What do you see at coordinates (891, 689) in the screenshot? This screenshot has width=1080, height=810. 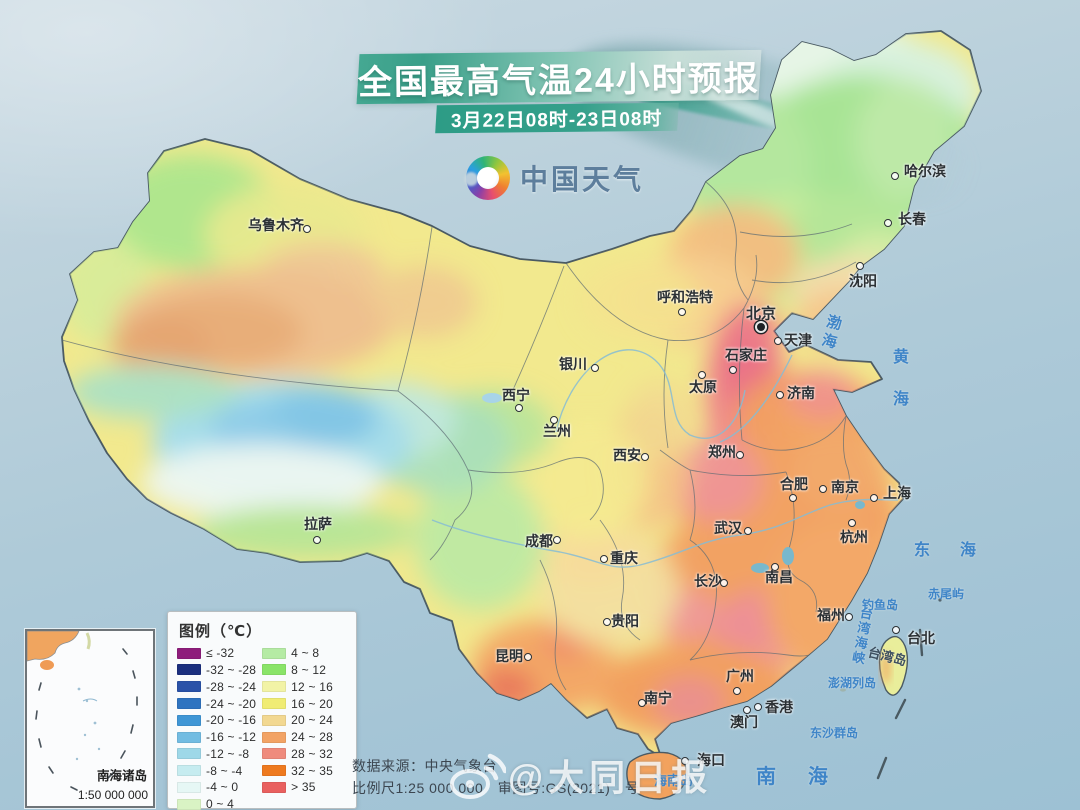 I see `islets-and-dashes` at bounding box center [891, 689].